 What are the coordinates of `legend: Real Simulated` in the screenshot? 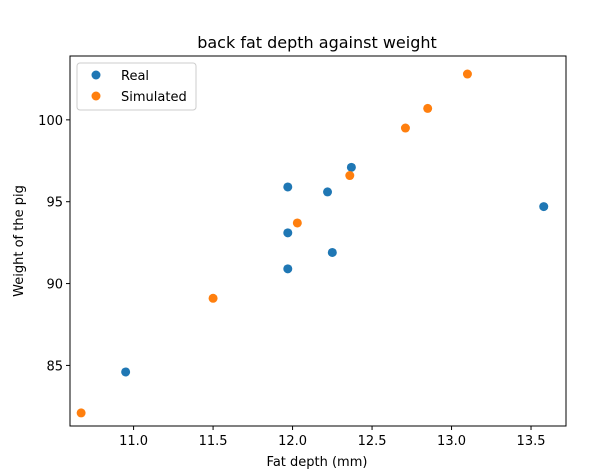 It's located at (136, 86).